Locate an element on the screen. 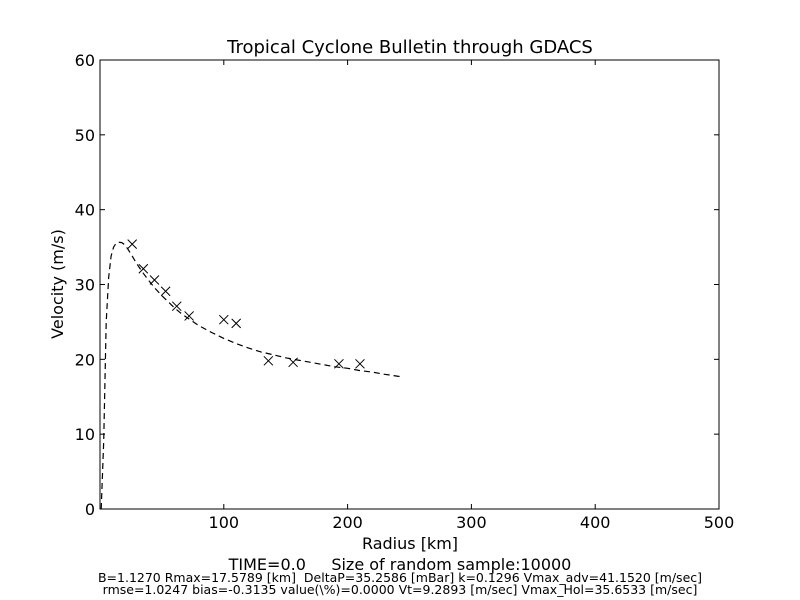 Image resolution: width=800 pixels, height=600 pixels. footer-line-1: TIME=0.0 Size of random sample:10000 is located at coordinates (400, 564).